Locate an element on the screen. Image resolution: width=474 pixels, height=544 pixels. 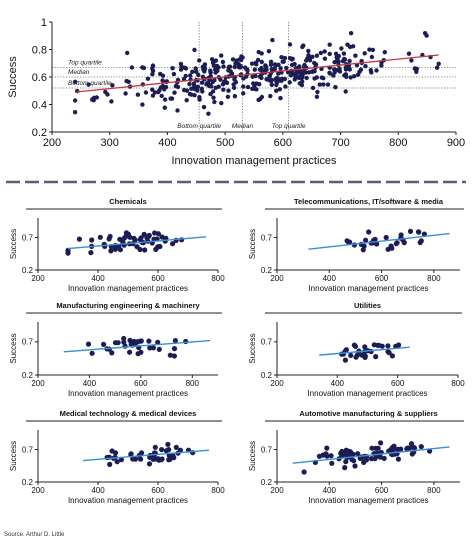
y-tick-label: 0.2 is located at coordinates (28, 270).